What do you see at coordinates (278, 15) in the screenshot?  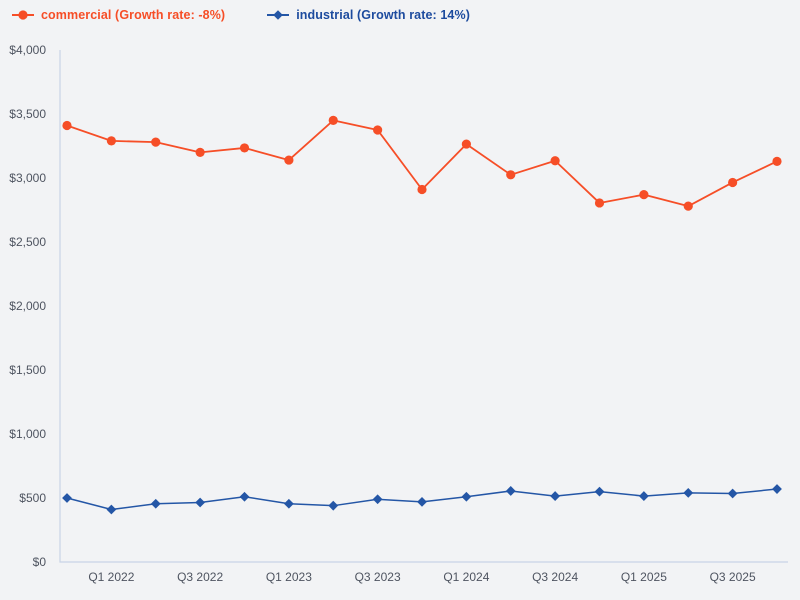 I see `industrial-line-diamond-marker-icon` at bounding box center [278, 15].